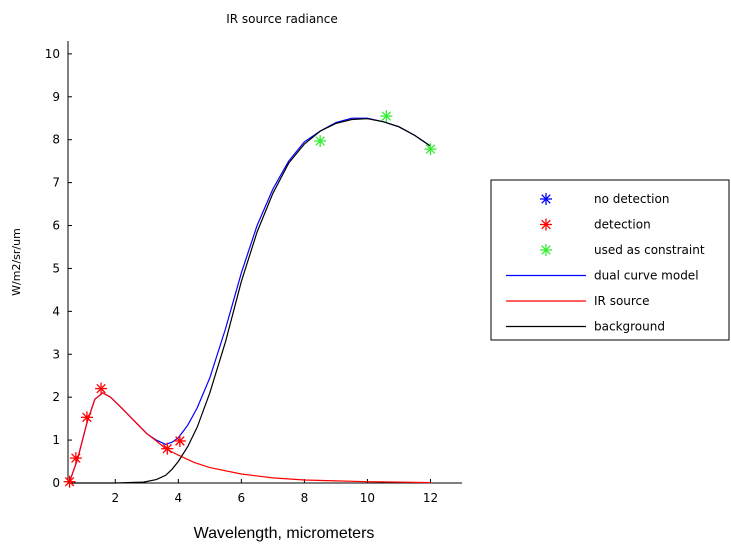 The width and height of the screenshot is (731, 545). Describe the element at coordinates (56, 226) in the screenshot. I see `y-tick-label: 6` at that location.